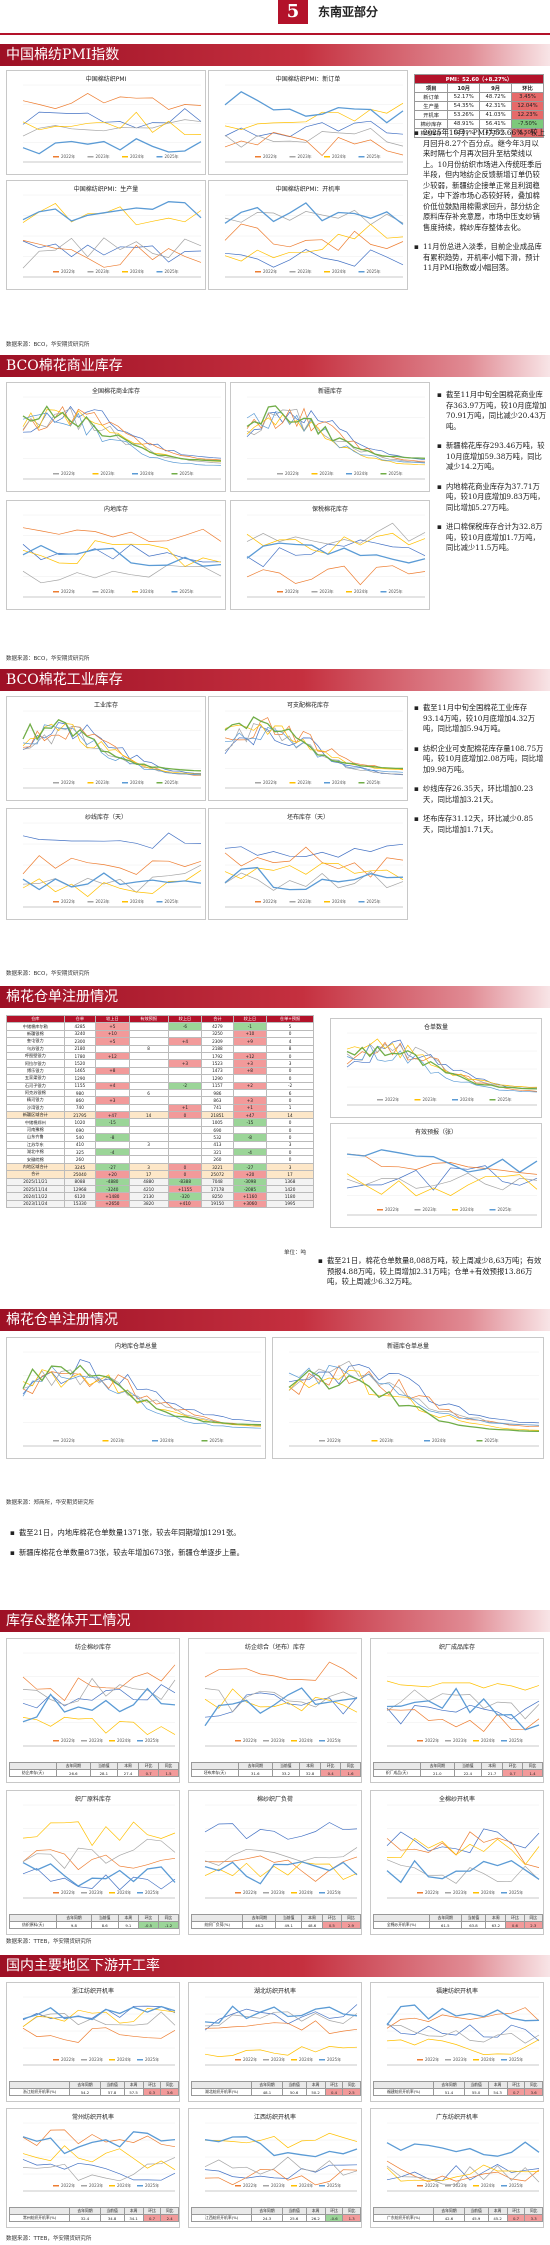  I want to click on warrant-cell: +10, so click(250, 1034).